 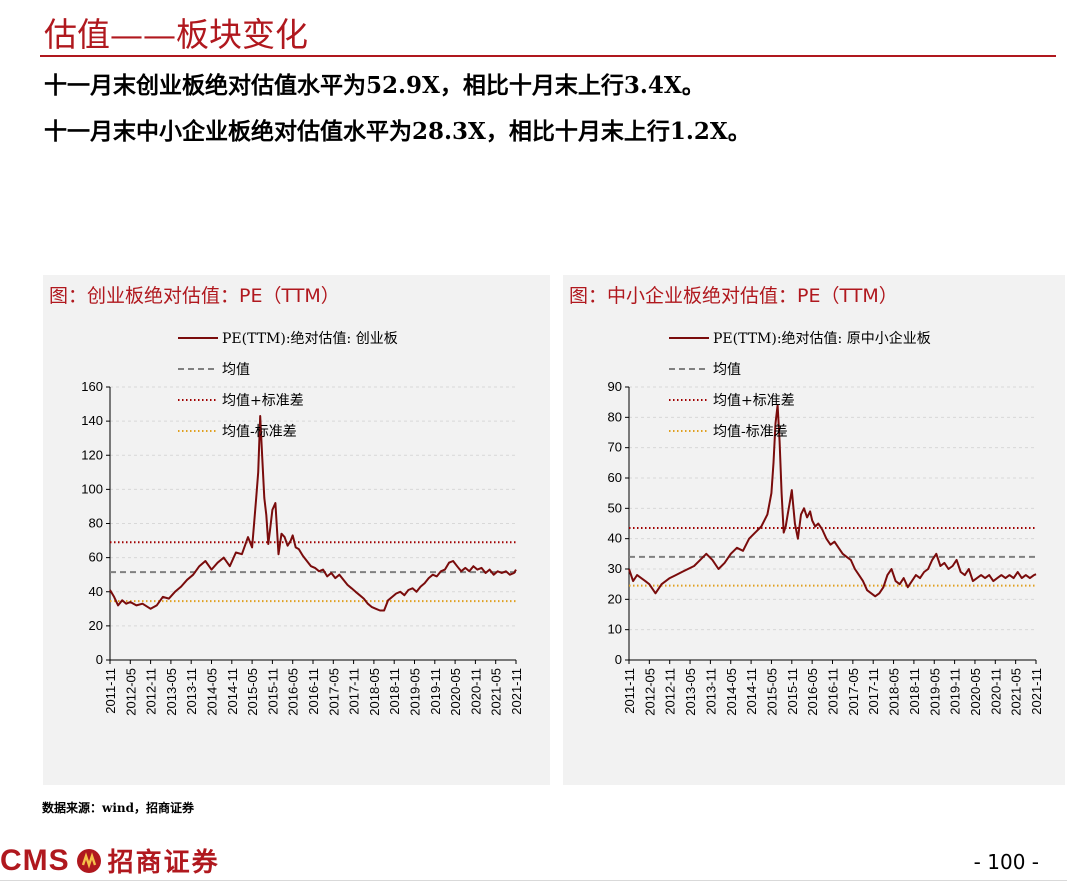 I want to click on logo-emblem-icon, so click(x=88, y=860).